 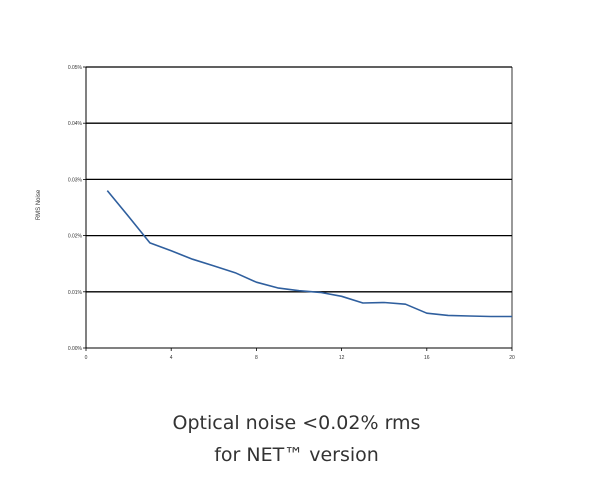 What do you see at coordinates (75, 237) in the screenshot?
I see `y-tick-label: 0.02%` at bounding box center [75, 237].